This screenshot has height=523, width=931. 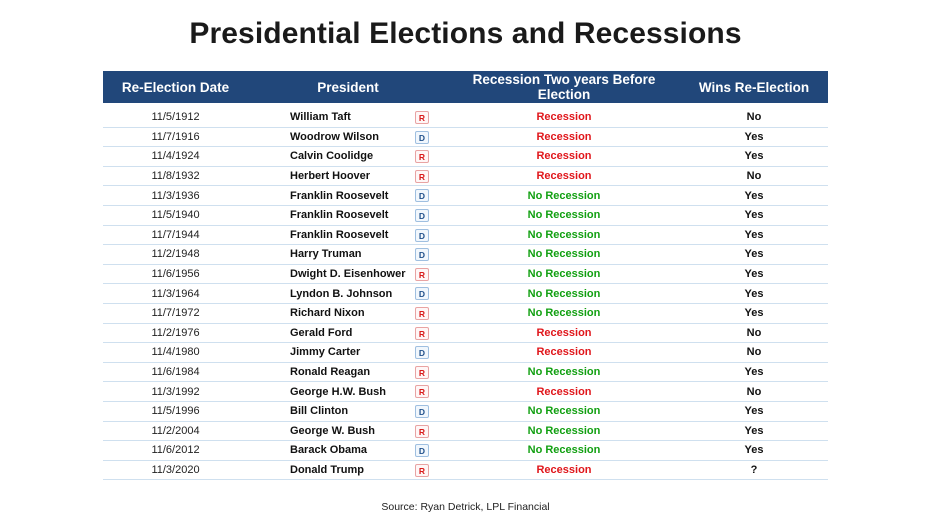 I want to click on election-date: 11/6/2012, so click(x=175, y=450).